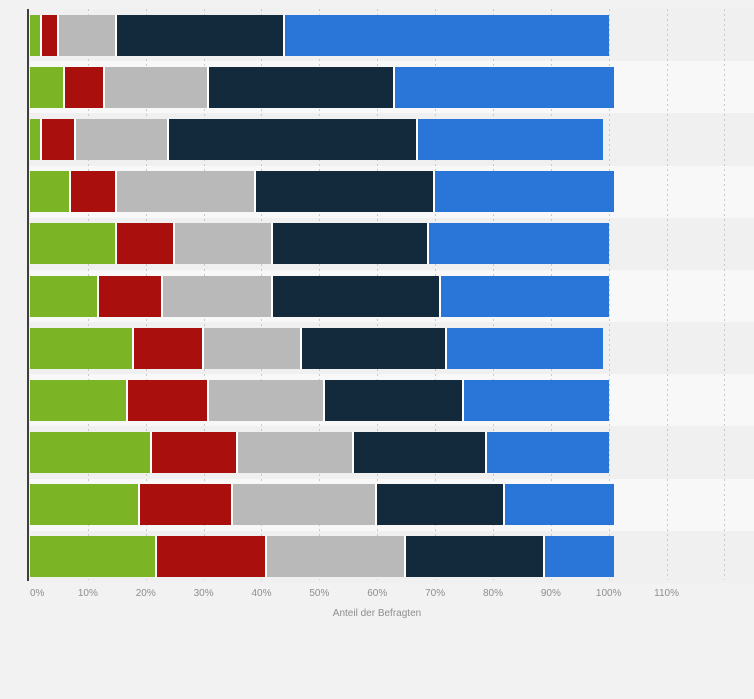  I want to click on y-axis-line, so click(28, 295).